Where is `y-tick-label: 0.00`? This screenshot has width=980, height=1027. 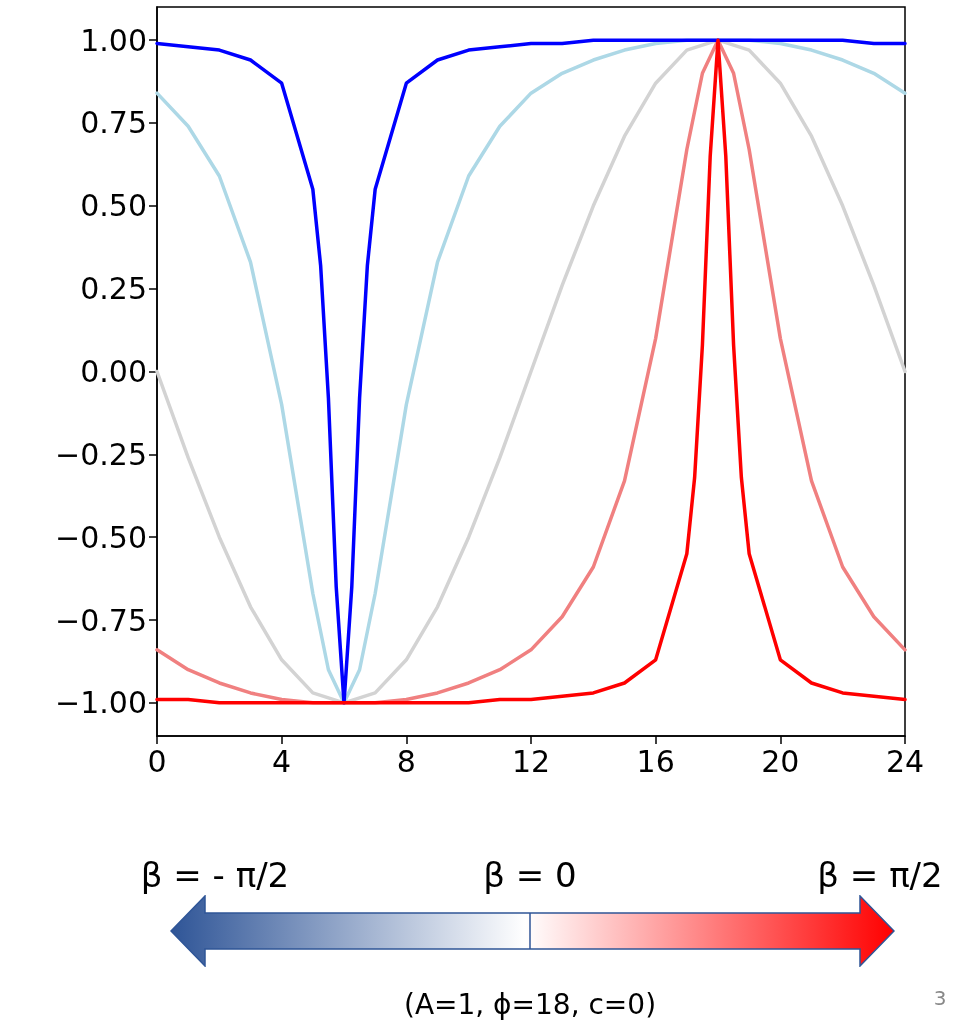 y-tick-label: 0.00 is located at coordinates (113, 371).